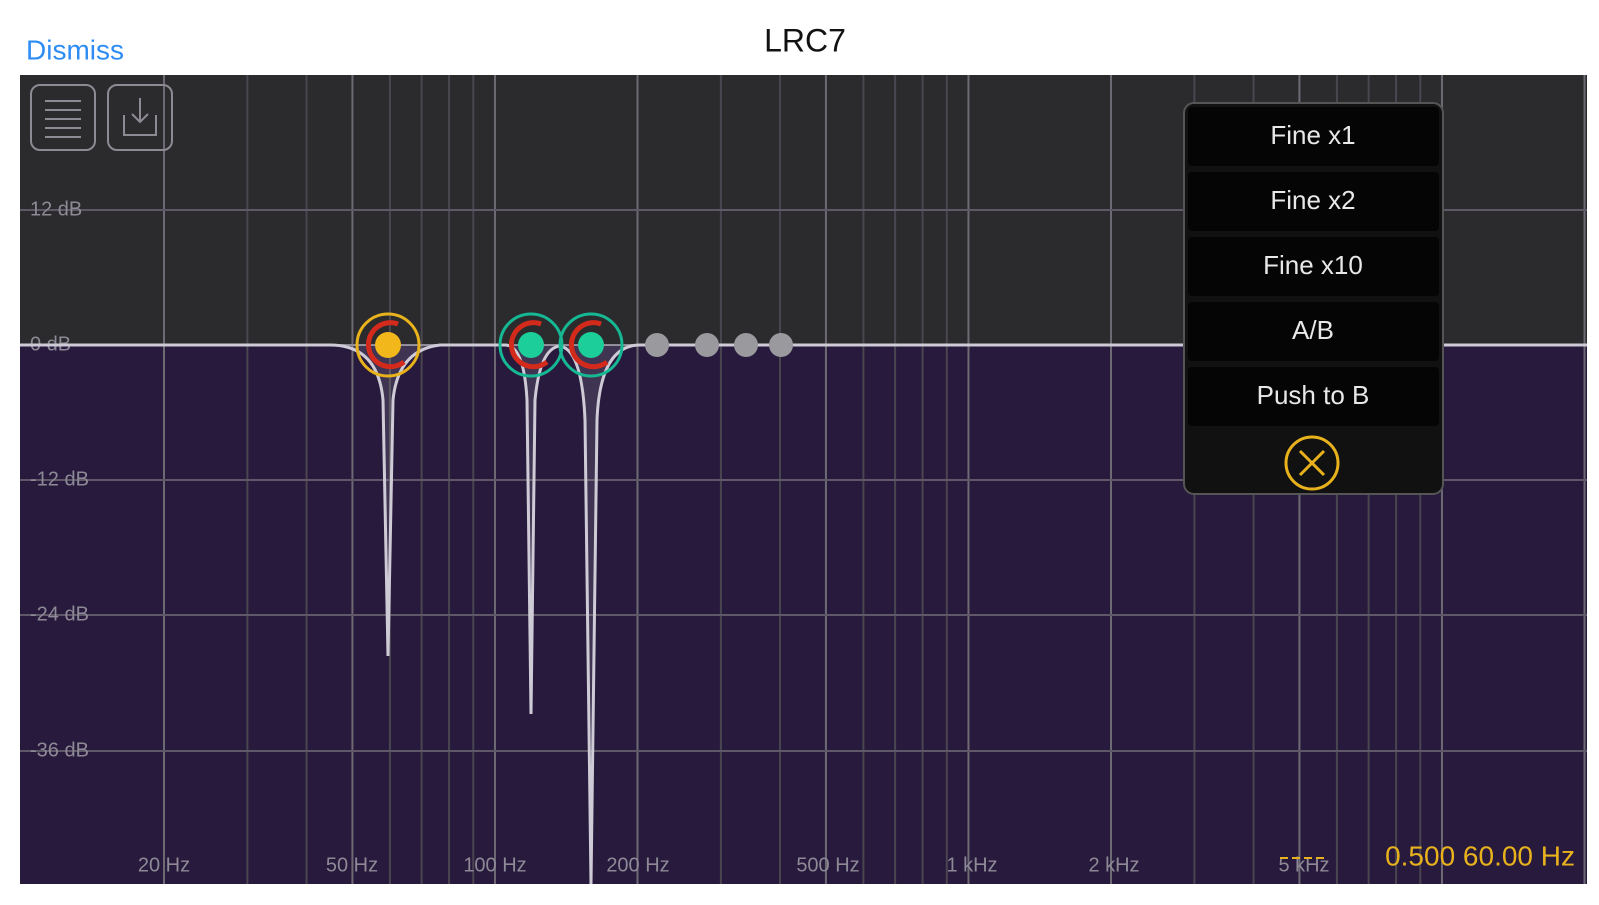 Image resolution: width=1599 pixels, height=905 pixels. What do you see at coordinates (75, 49) in the screenshot?
I see `dismiss-button: Dismiss` at bounding box center [75, 49].